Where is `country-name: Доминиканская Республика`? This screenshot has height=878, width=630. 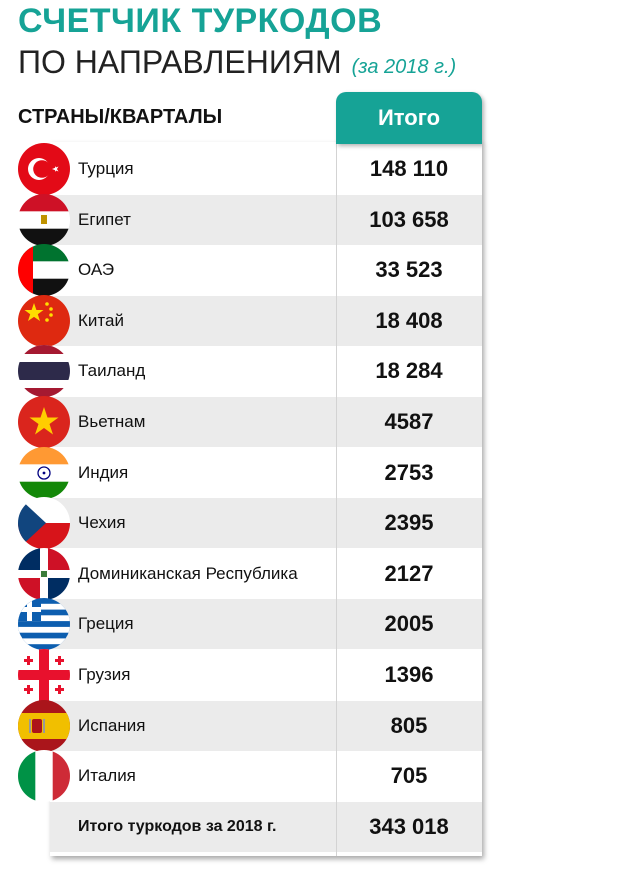 country-name: Доминиканская Республика is located at coordinates (188, 573).